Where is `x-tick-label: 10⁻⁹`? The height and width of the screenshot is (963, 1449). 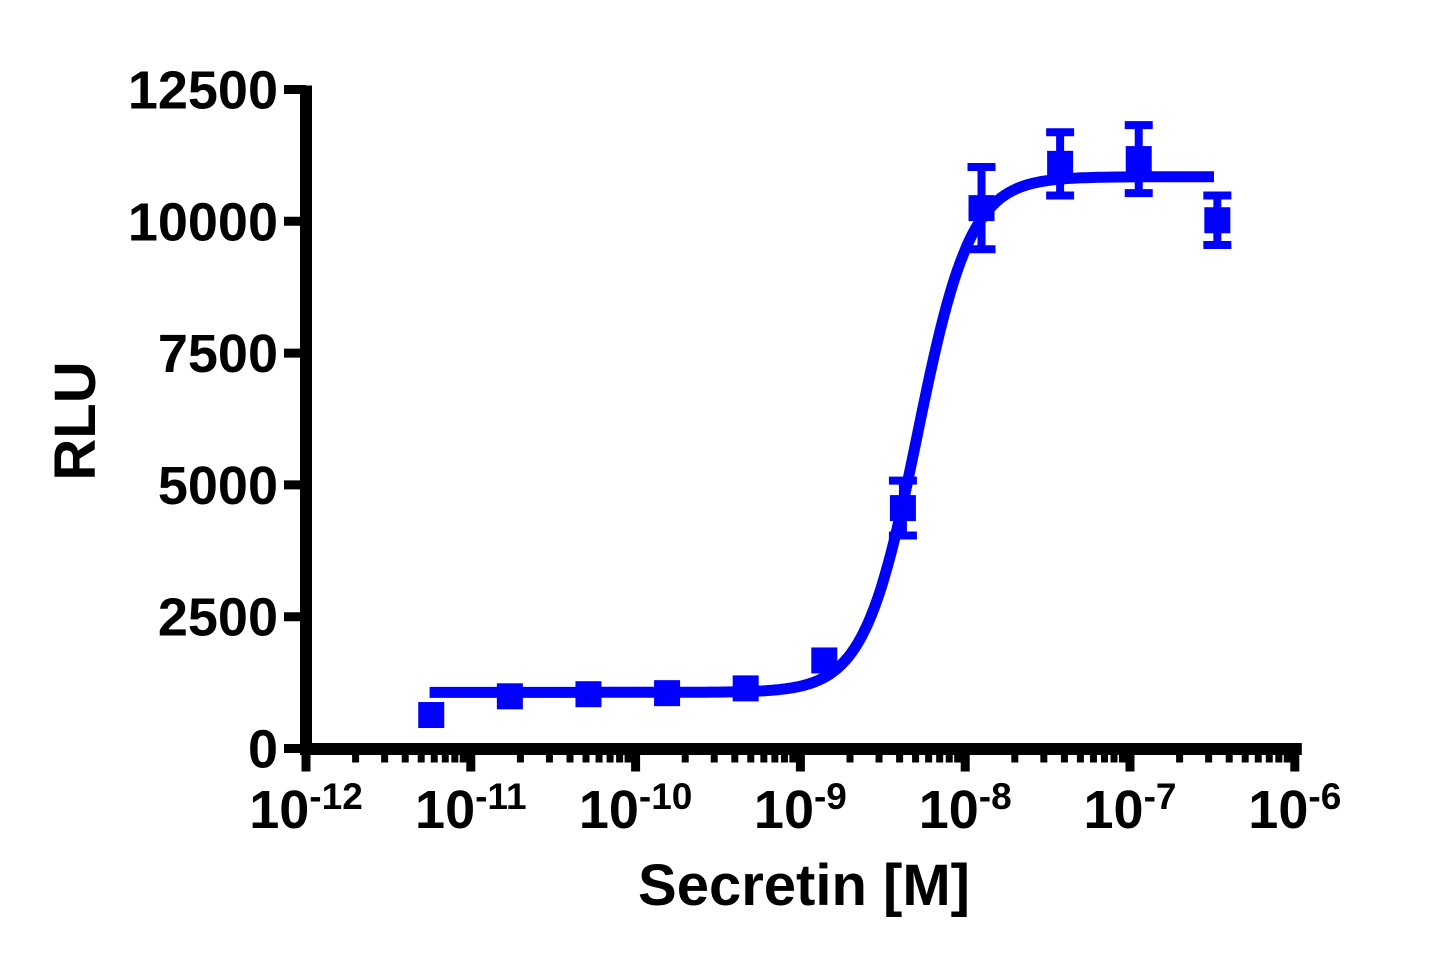
x-tick-label: 10⁻⁹ is located at coordinates (800, 808).